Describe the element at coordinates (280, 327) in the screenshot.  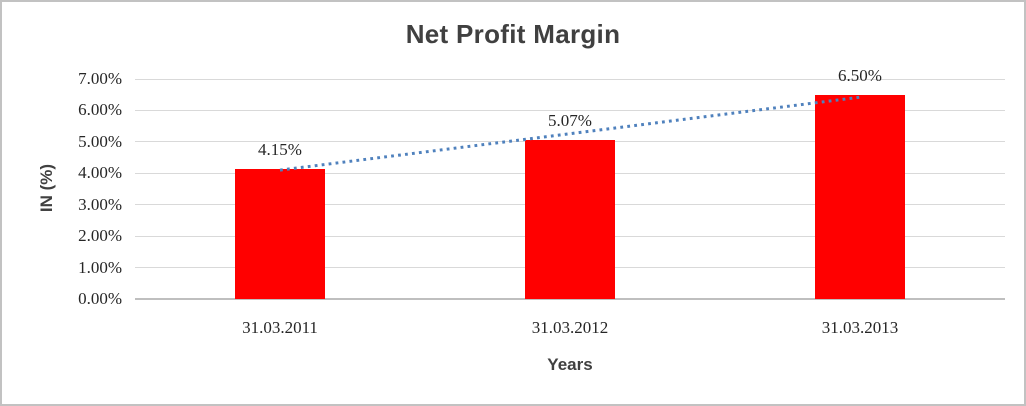
I see `x-tick-label: 31.03.2011` at that location.